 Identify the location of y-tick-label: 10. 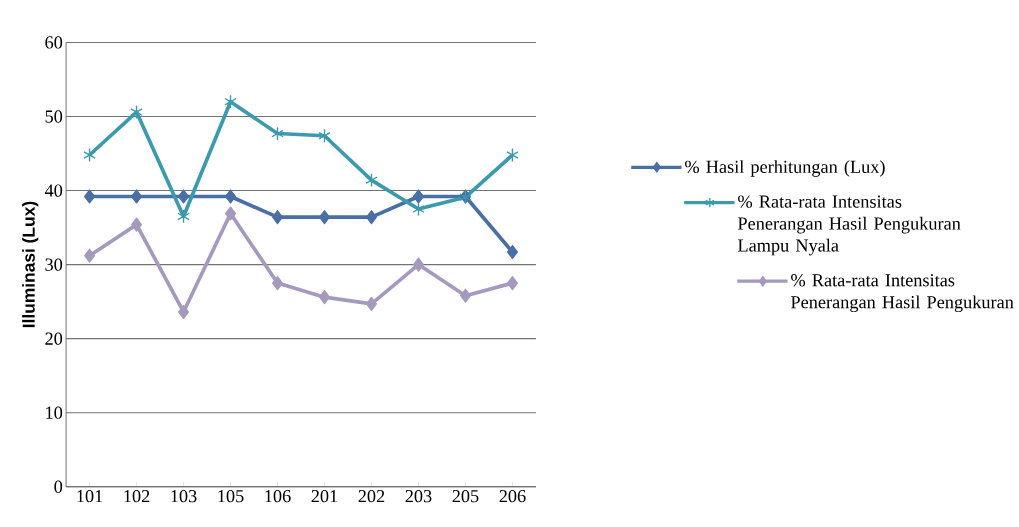
(54, 412).